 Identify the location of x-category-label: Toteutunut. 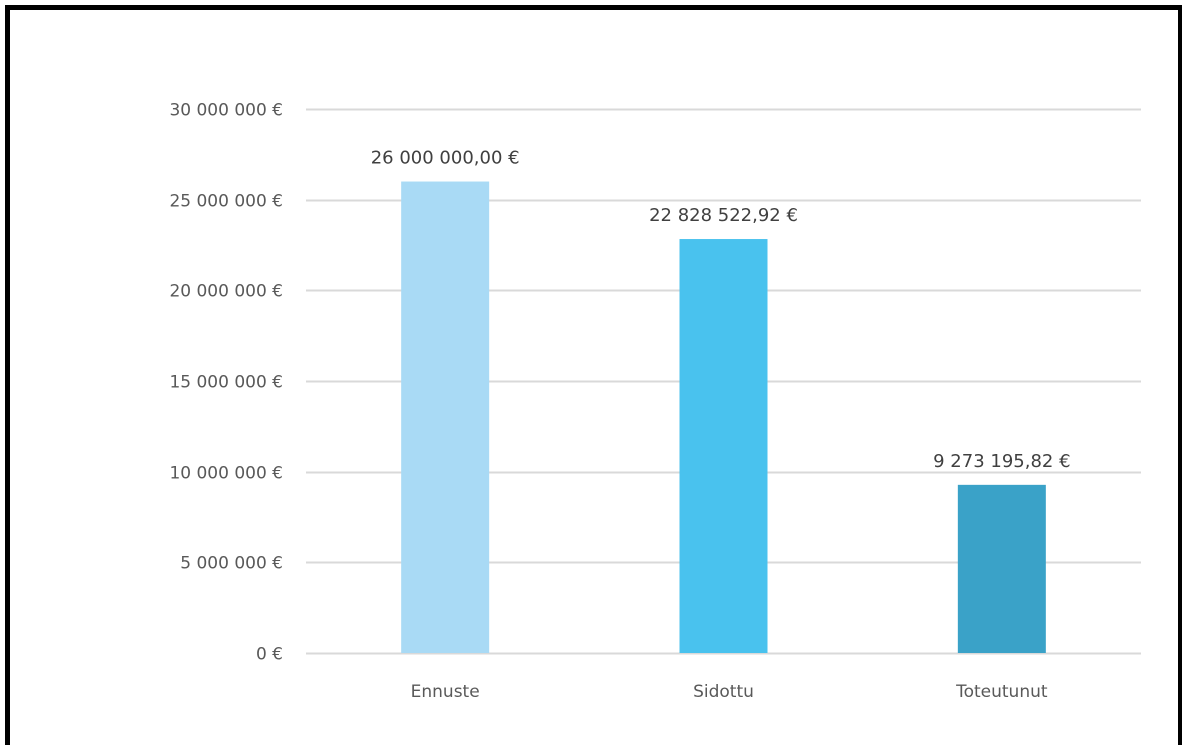
(1001, 692).